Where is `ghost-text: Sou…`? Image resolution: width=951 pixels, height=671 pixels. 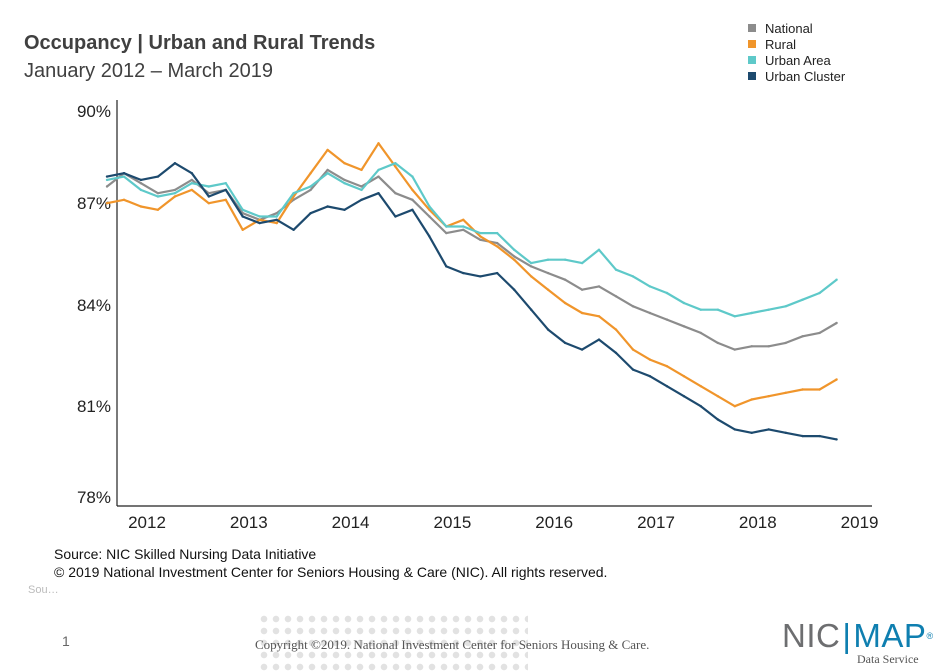 ghost-text: Sou… is located at coordinates (43, 590).